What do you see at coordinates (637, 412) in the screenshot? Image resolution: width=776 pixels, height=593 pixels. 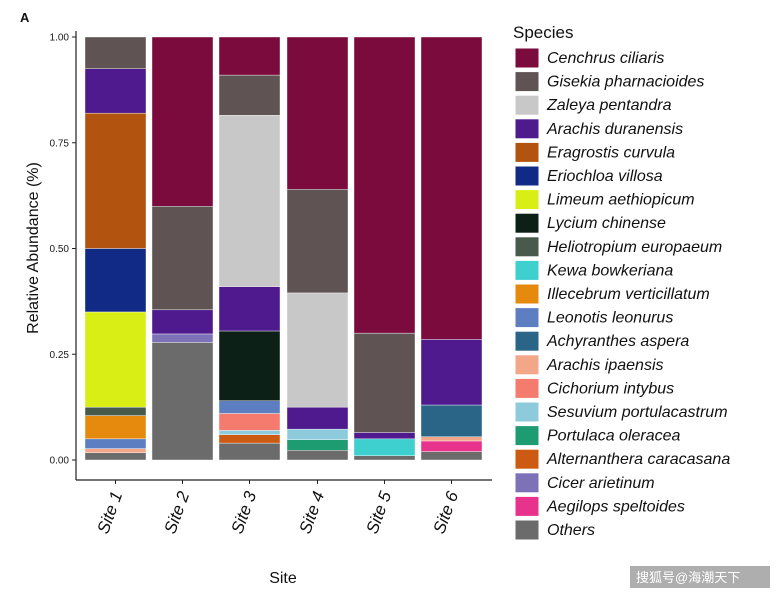 I see `legend-label: Sesuvium portulacastrum` at bounding box center [637, 412].